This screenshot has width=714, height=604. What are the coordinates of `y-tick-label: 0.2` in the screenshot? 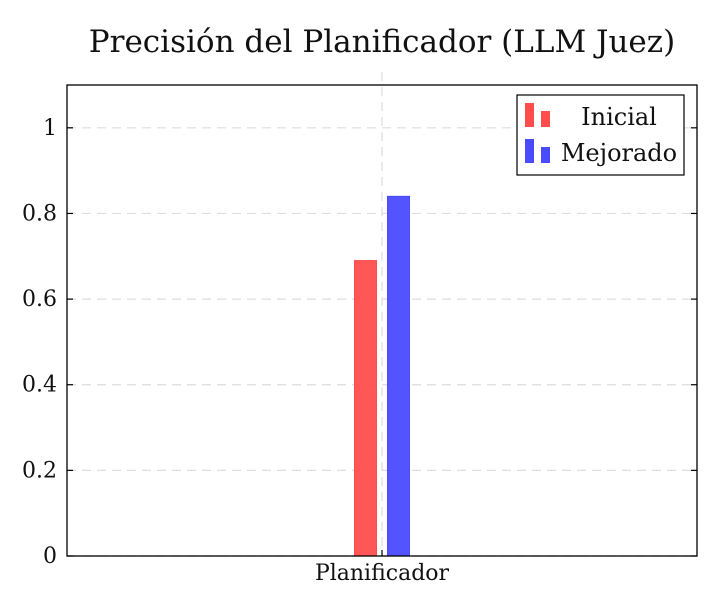 It's located at (39, 470).